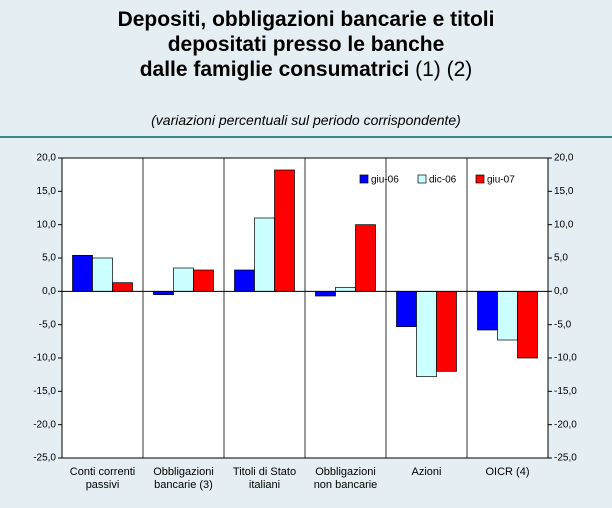 Image resolution: width=612 pixels, height=508 pixels. I want to click on y2-tick-label: -20,0, so click(565, 424).